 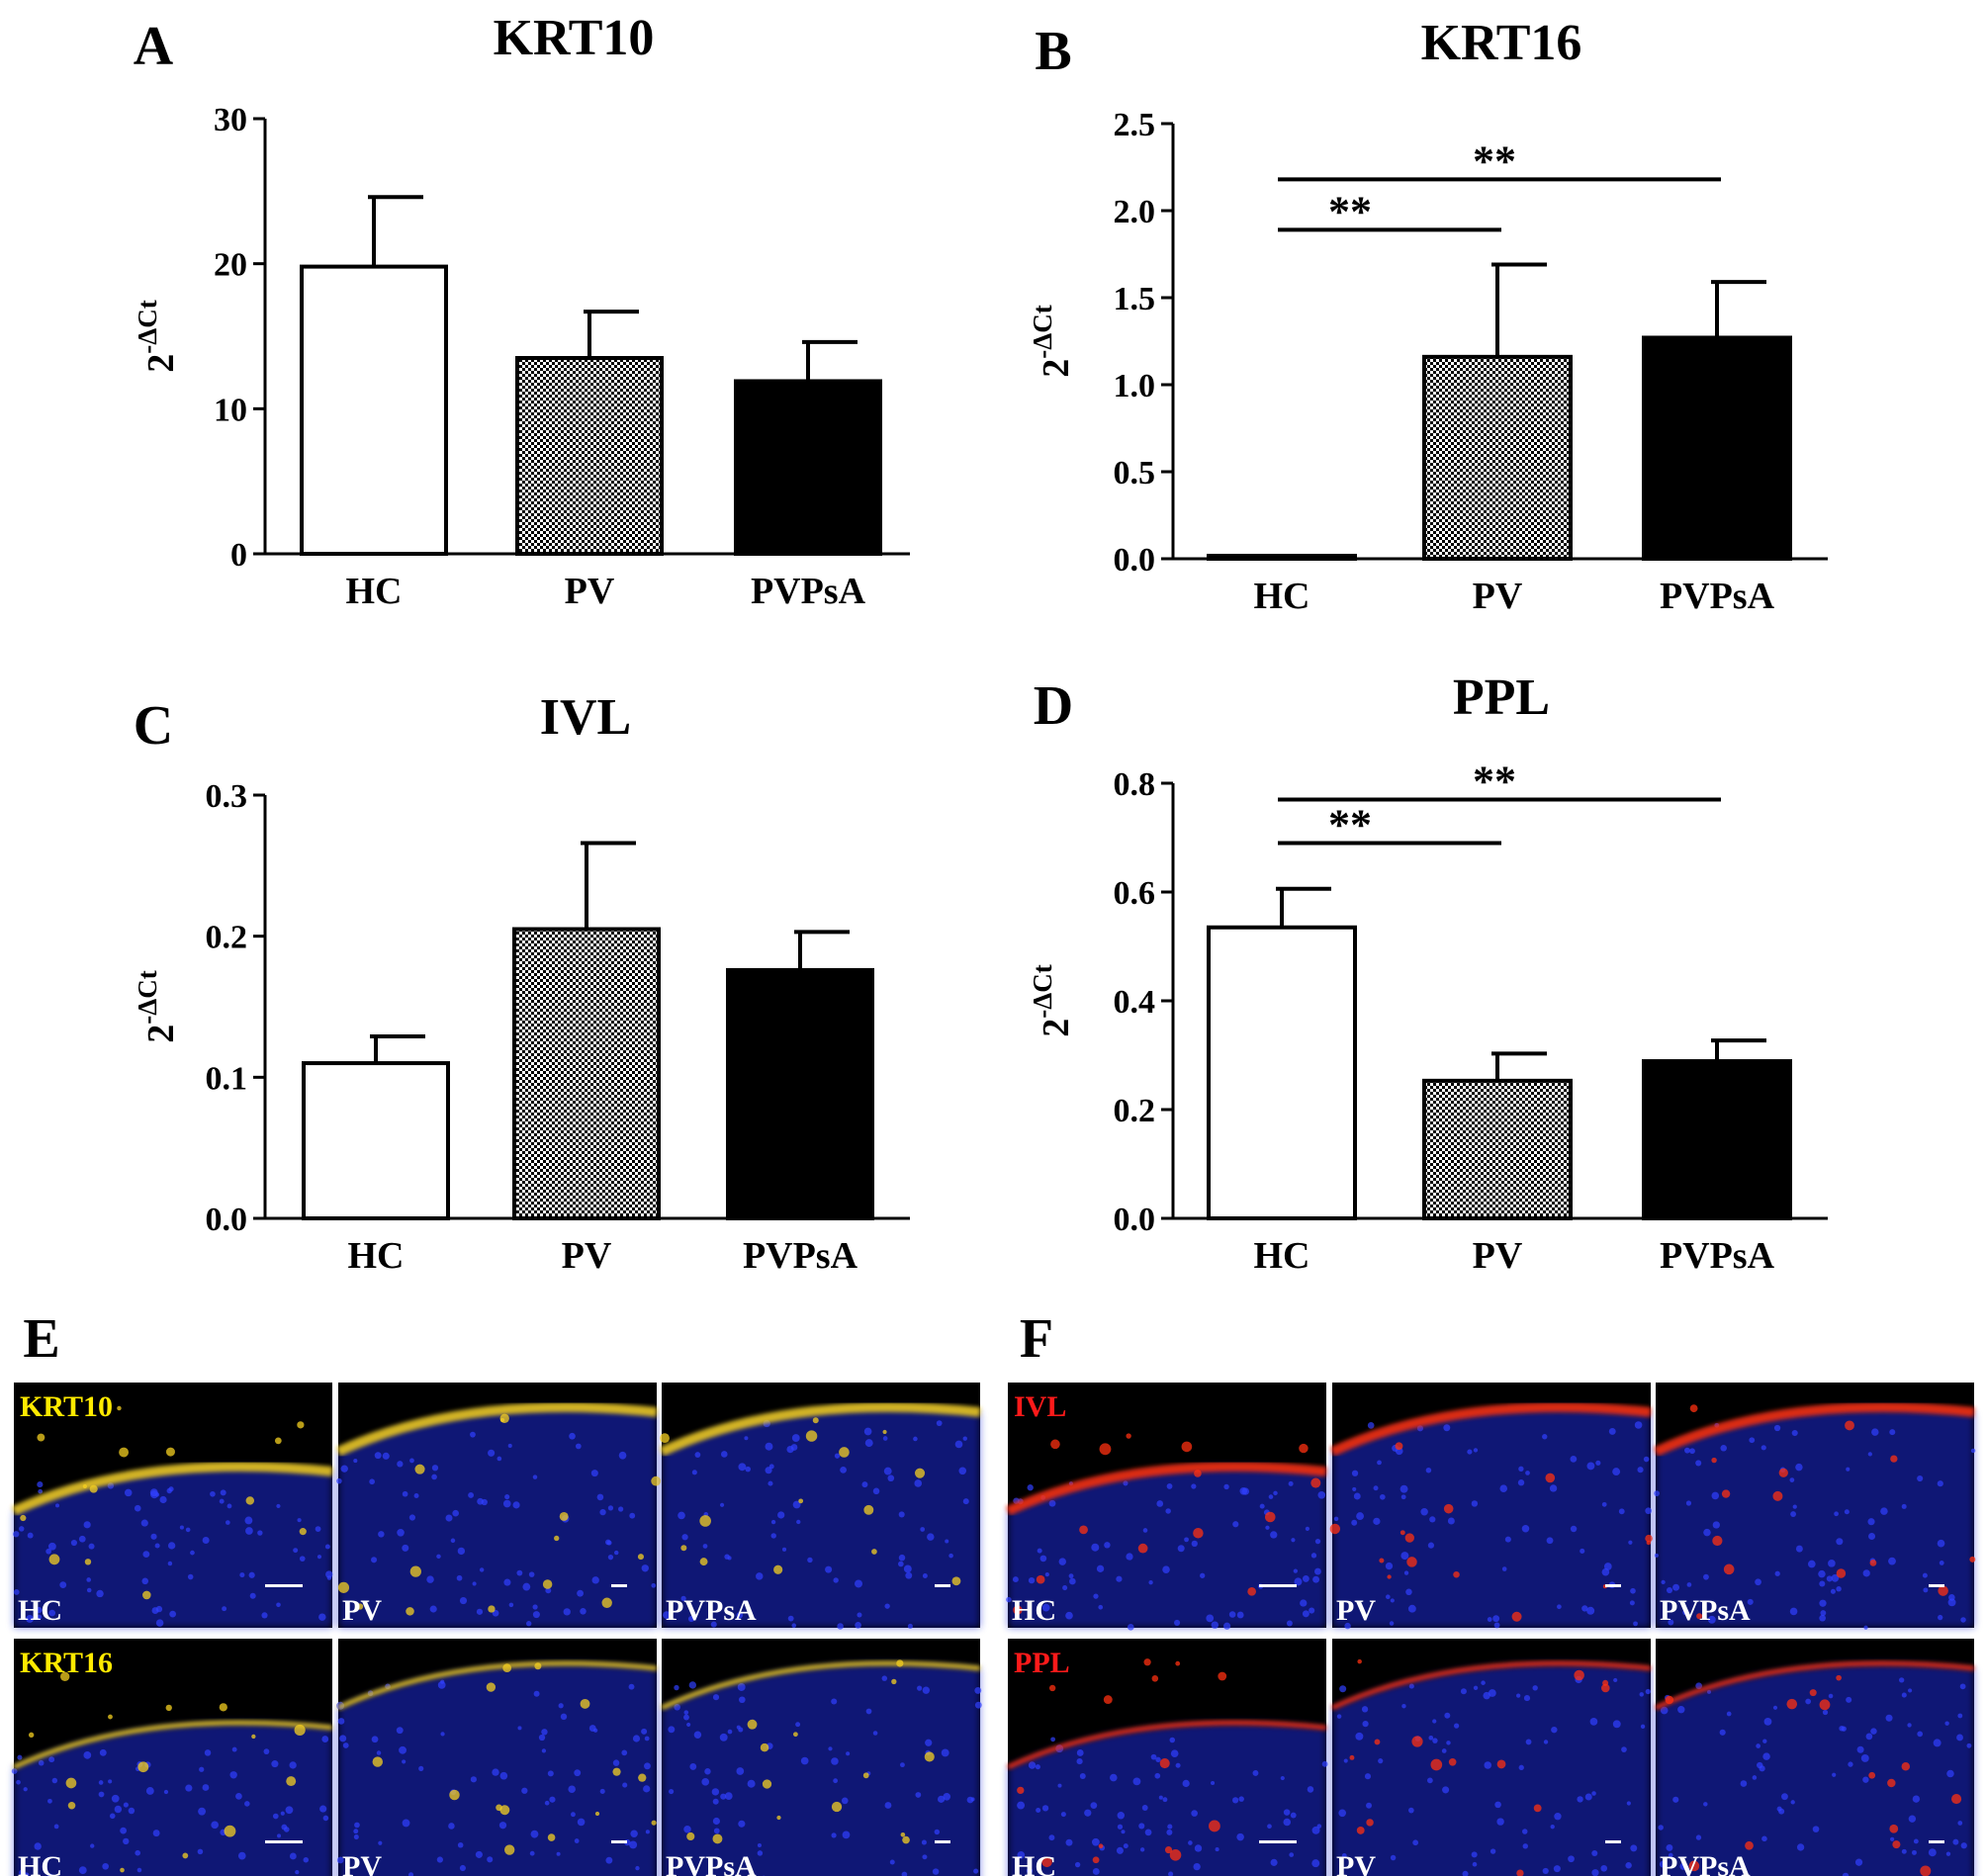 I want to click on bar-pvpsa, so click(x=800, y=1094).